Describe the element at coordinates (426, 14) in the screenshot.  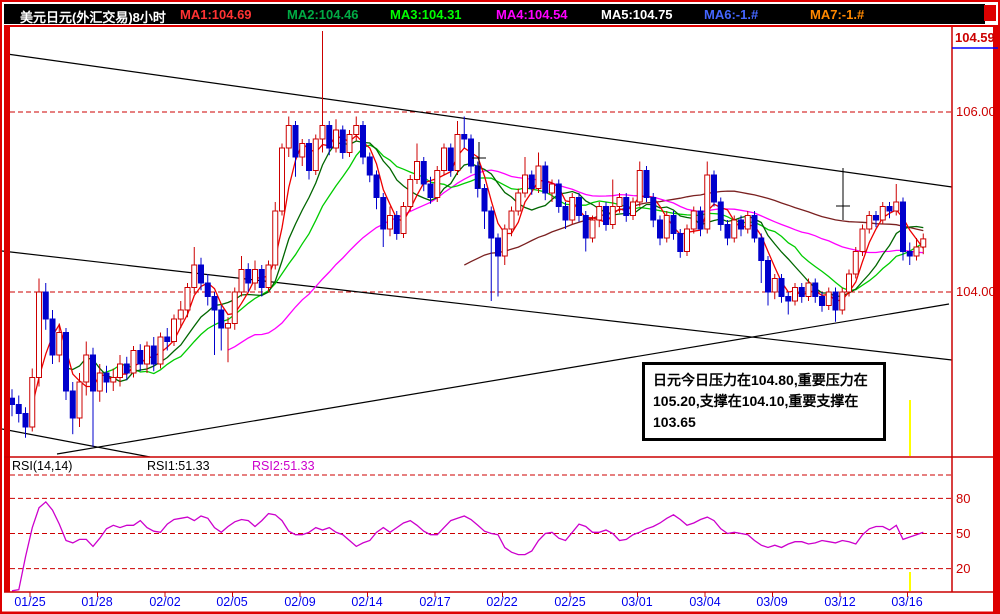
I see `ma3-readout: MA3:104.31` at that location.